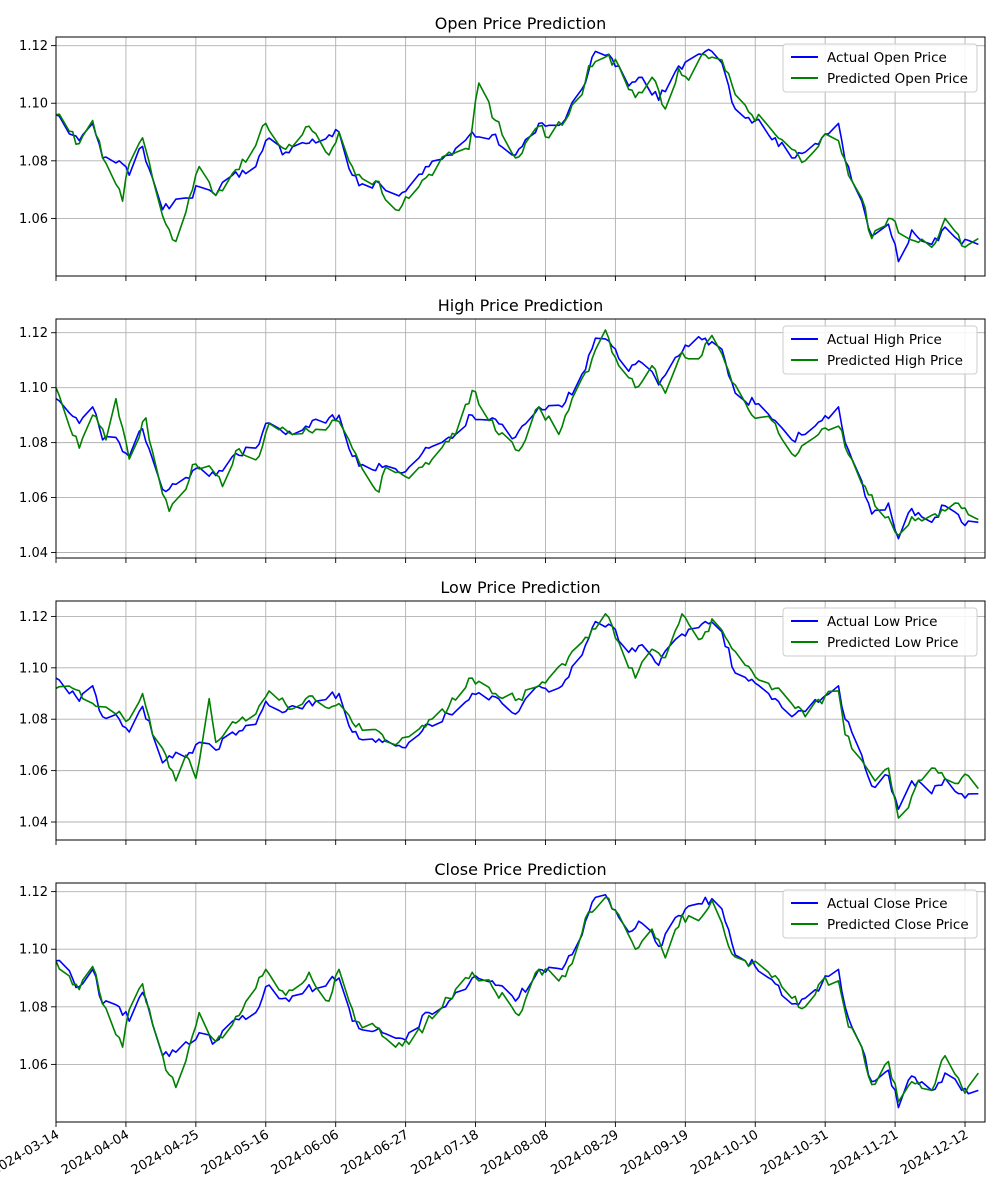 The image size is (1000, 1200). I want to click on x-tick-label: 2024-08-08, so click(515, 1152).